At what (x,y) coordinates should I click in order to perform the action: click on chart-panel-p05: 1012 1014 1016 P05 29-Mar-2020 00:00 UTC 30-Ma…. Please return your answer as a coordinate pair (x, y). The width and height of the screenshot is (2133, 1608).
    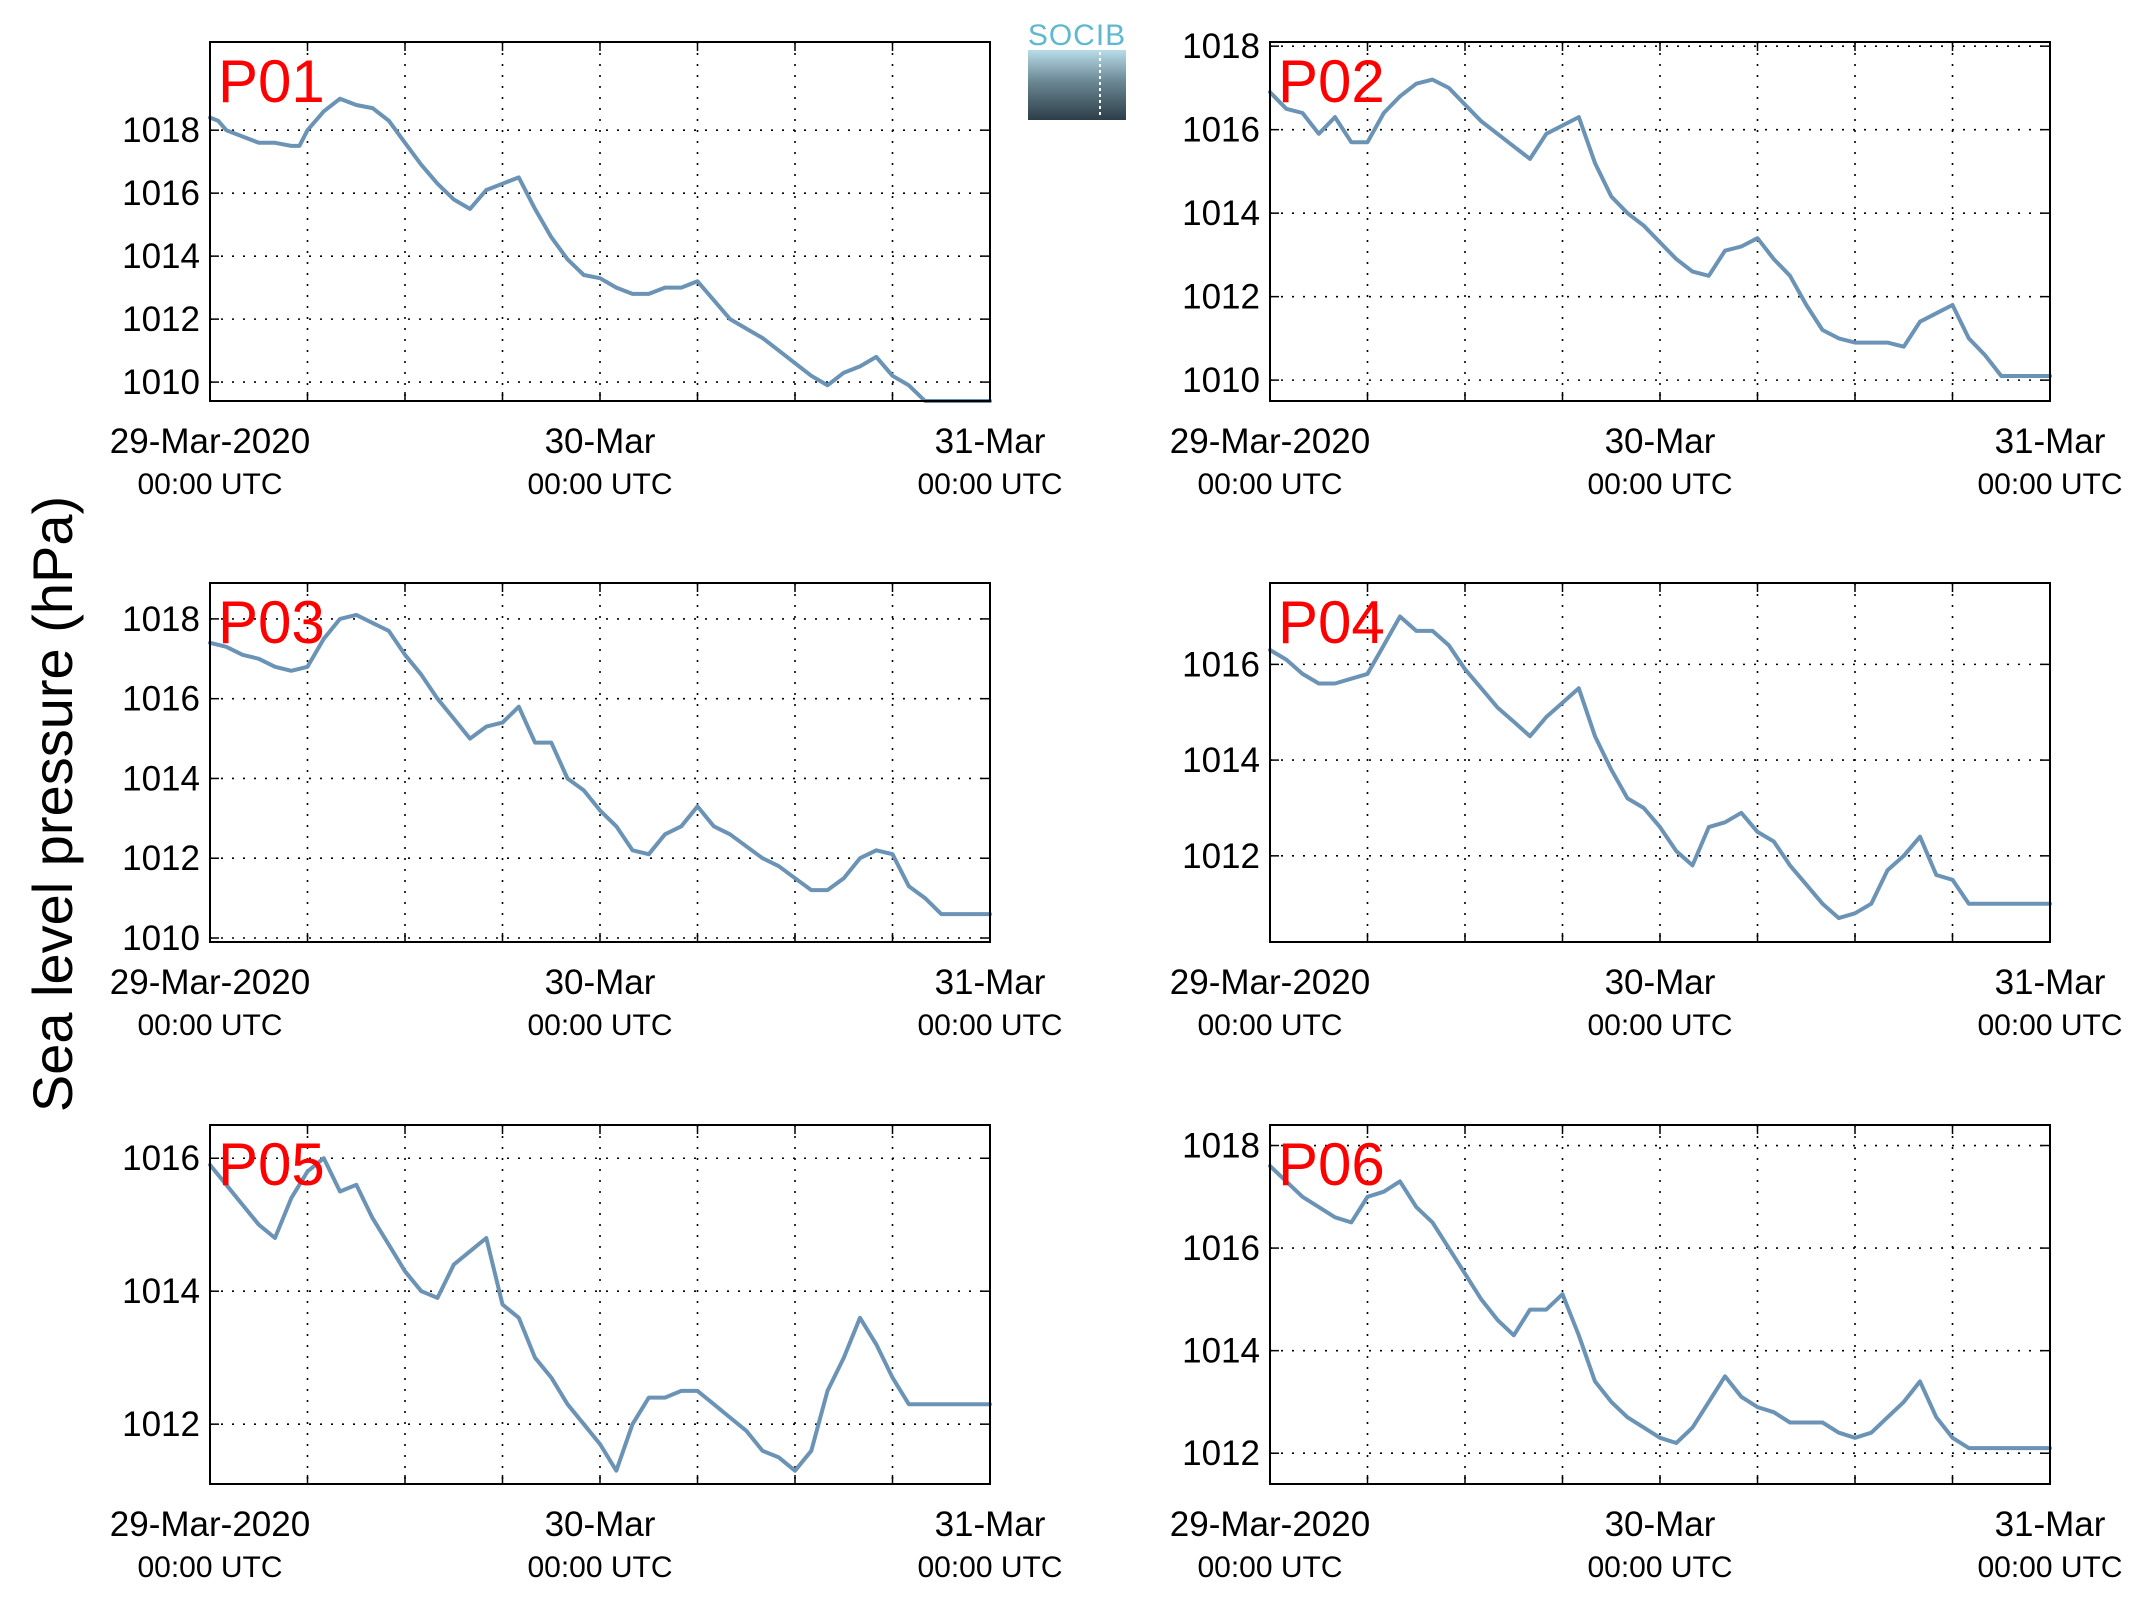
    Looking at the image, I should click on (586, 1354).